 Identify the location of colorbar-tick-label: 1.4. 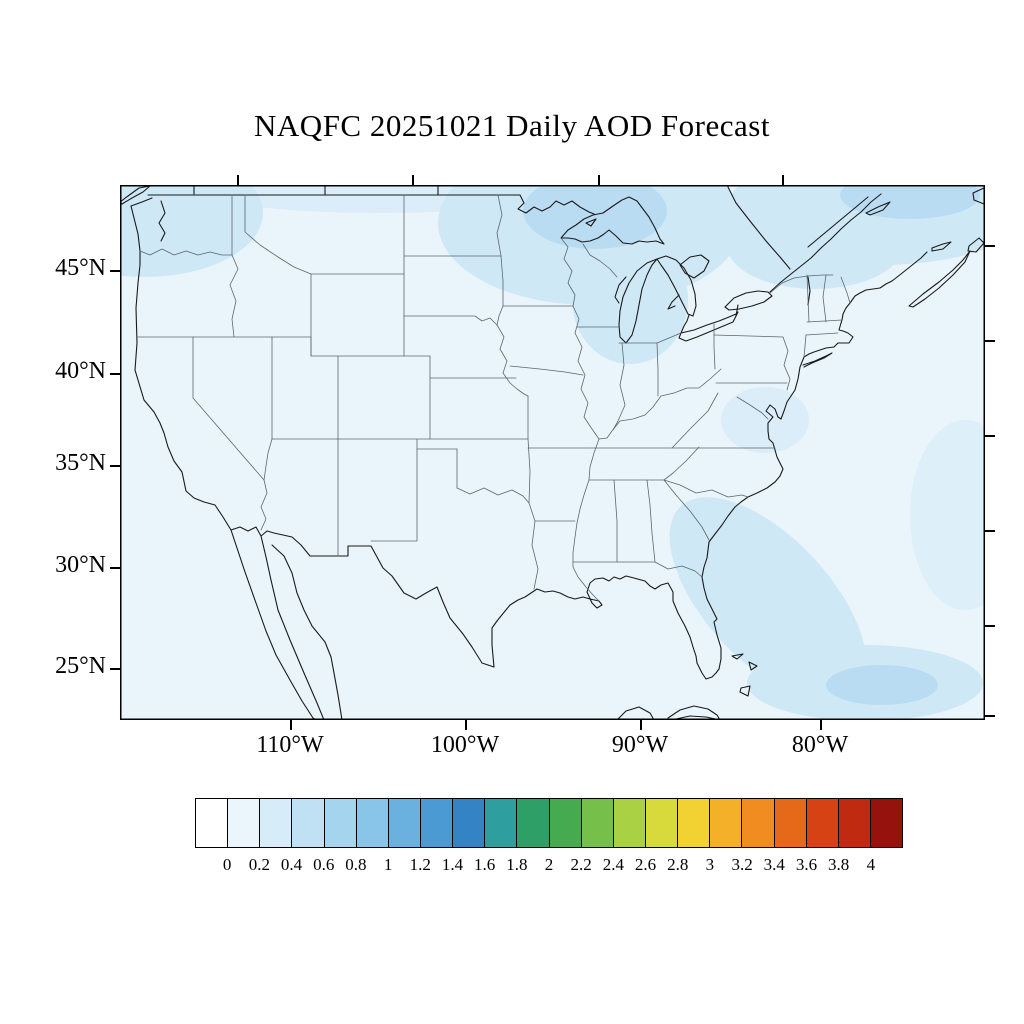
(452, 864).